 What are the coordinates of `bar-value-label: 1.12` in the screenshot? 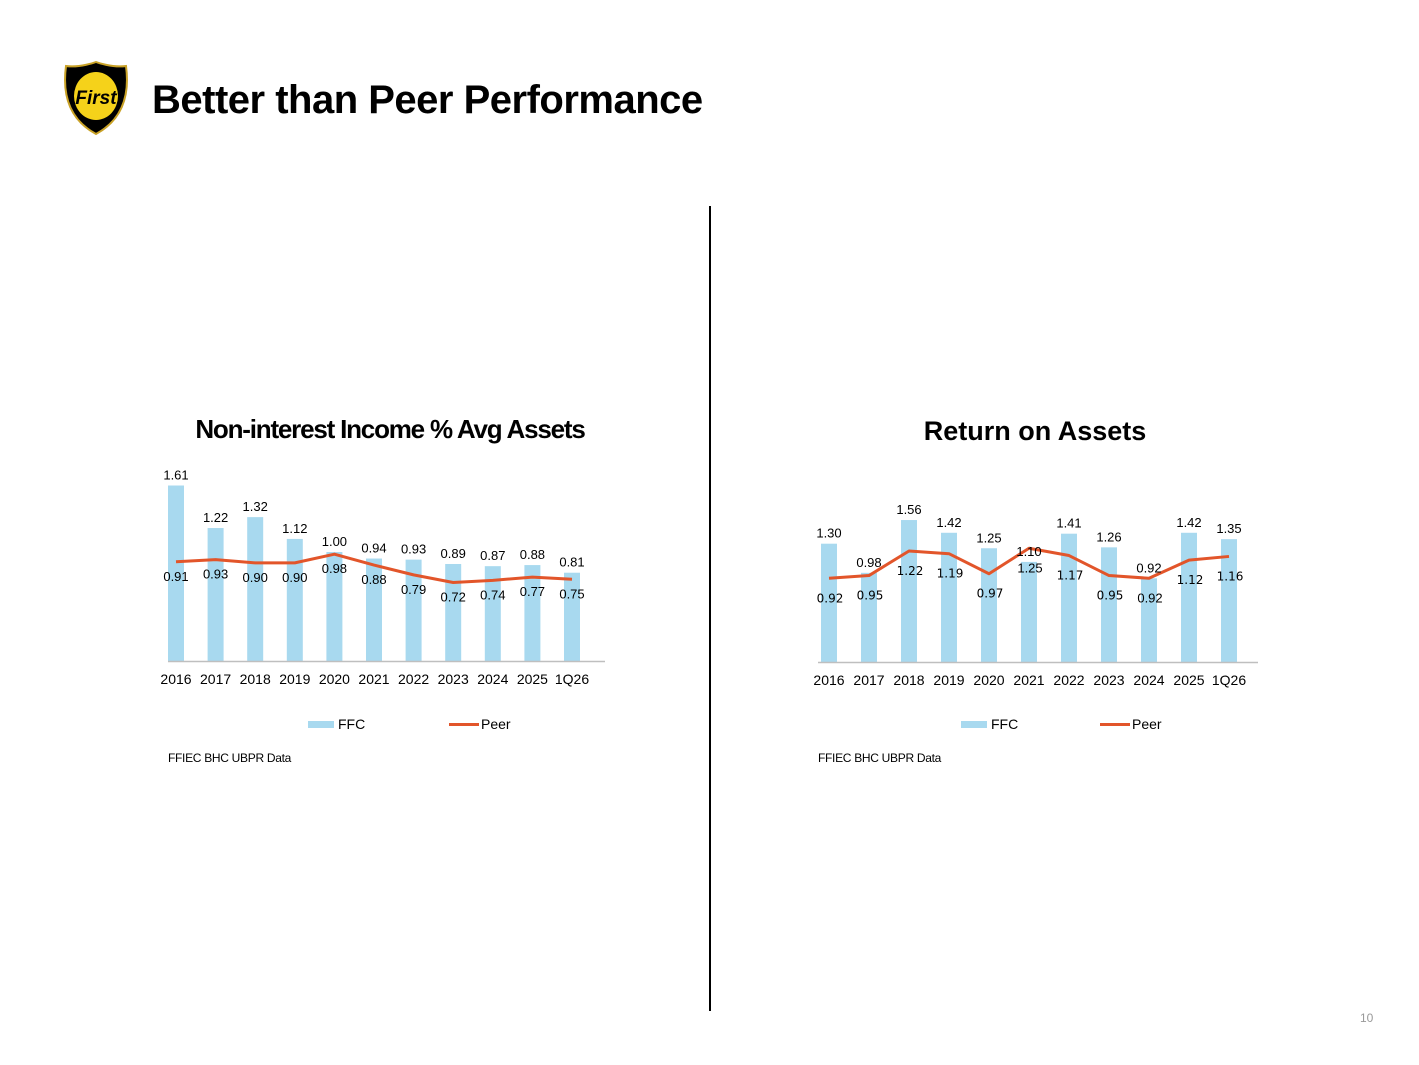 It's located at (294, 528).